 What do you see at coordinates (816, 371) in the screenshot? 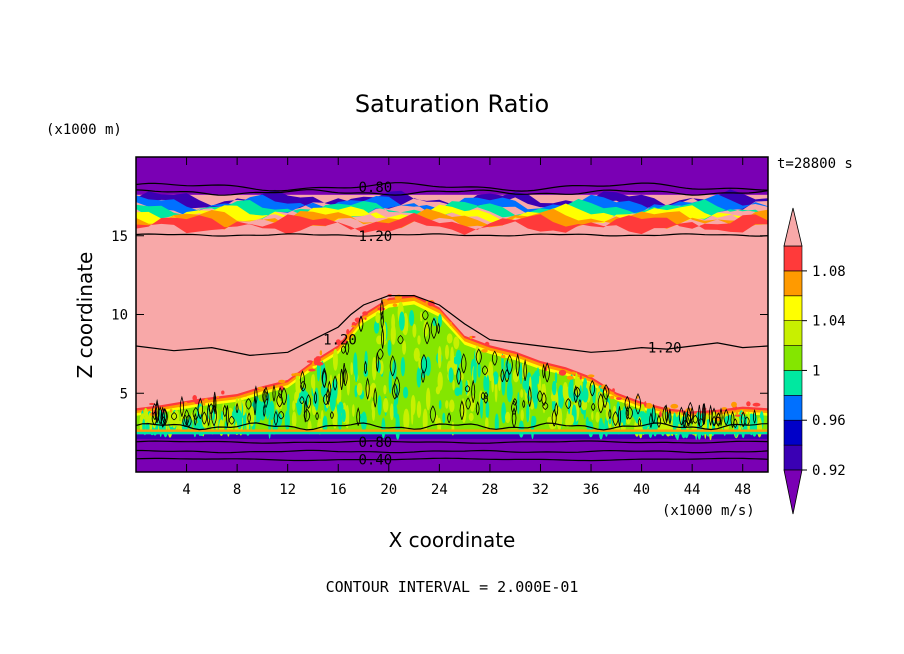
I see `colorbar-label: 1` at bounding box center [816, 371].